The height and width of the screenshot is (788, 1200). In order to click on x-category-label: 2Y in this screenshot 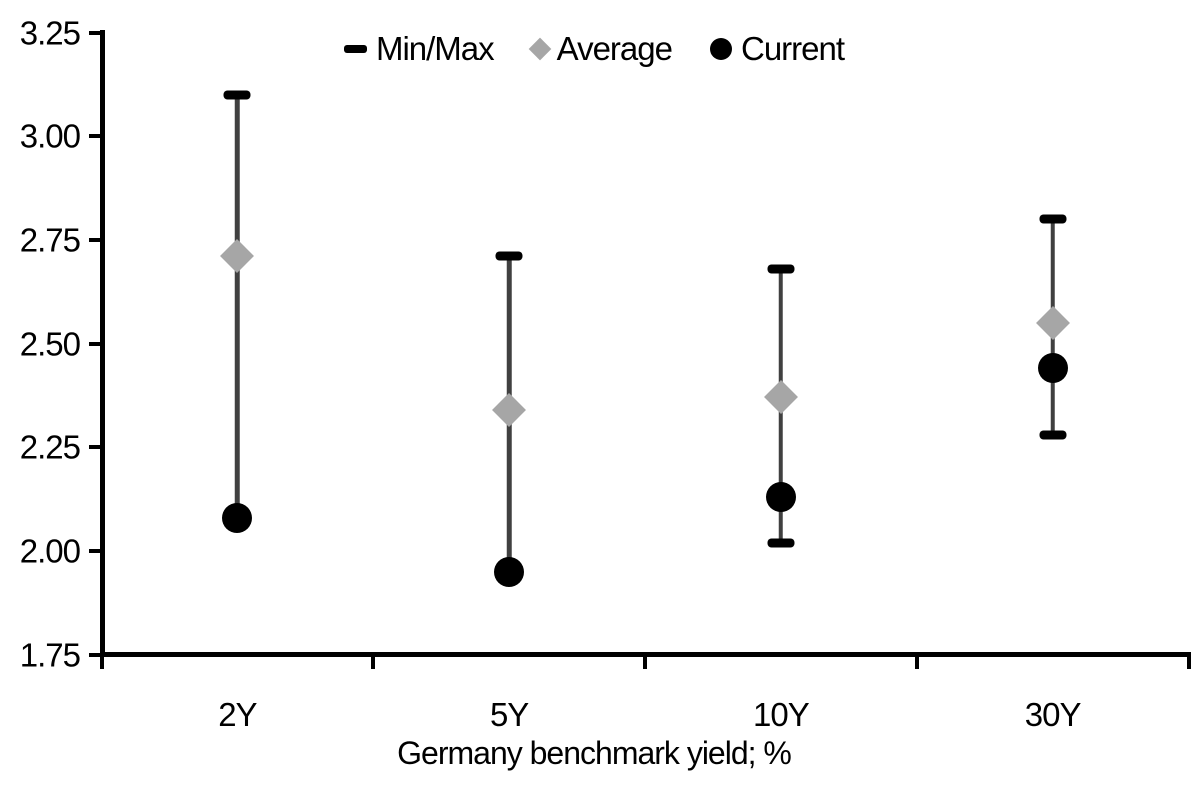, I will do `click(237, 714)`.